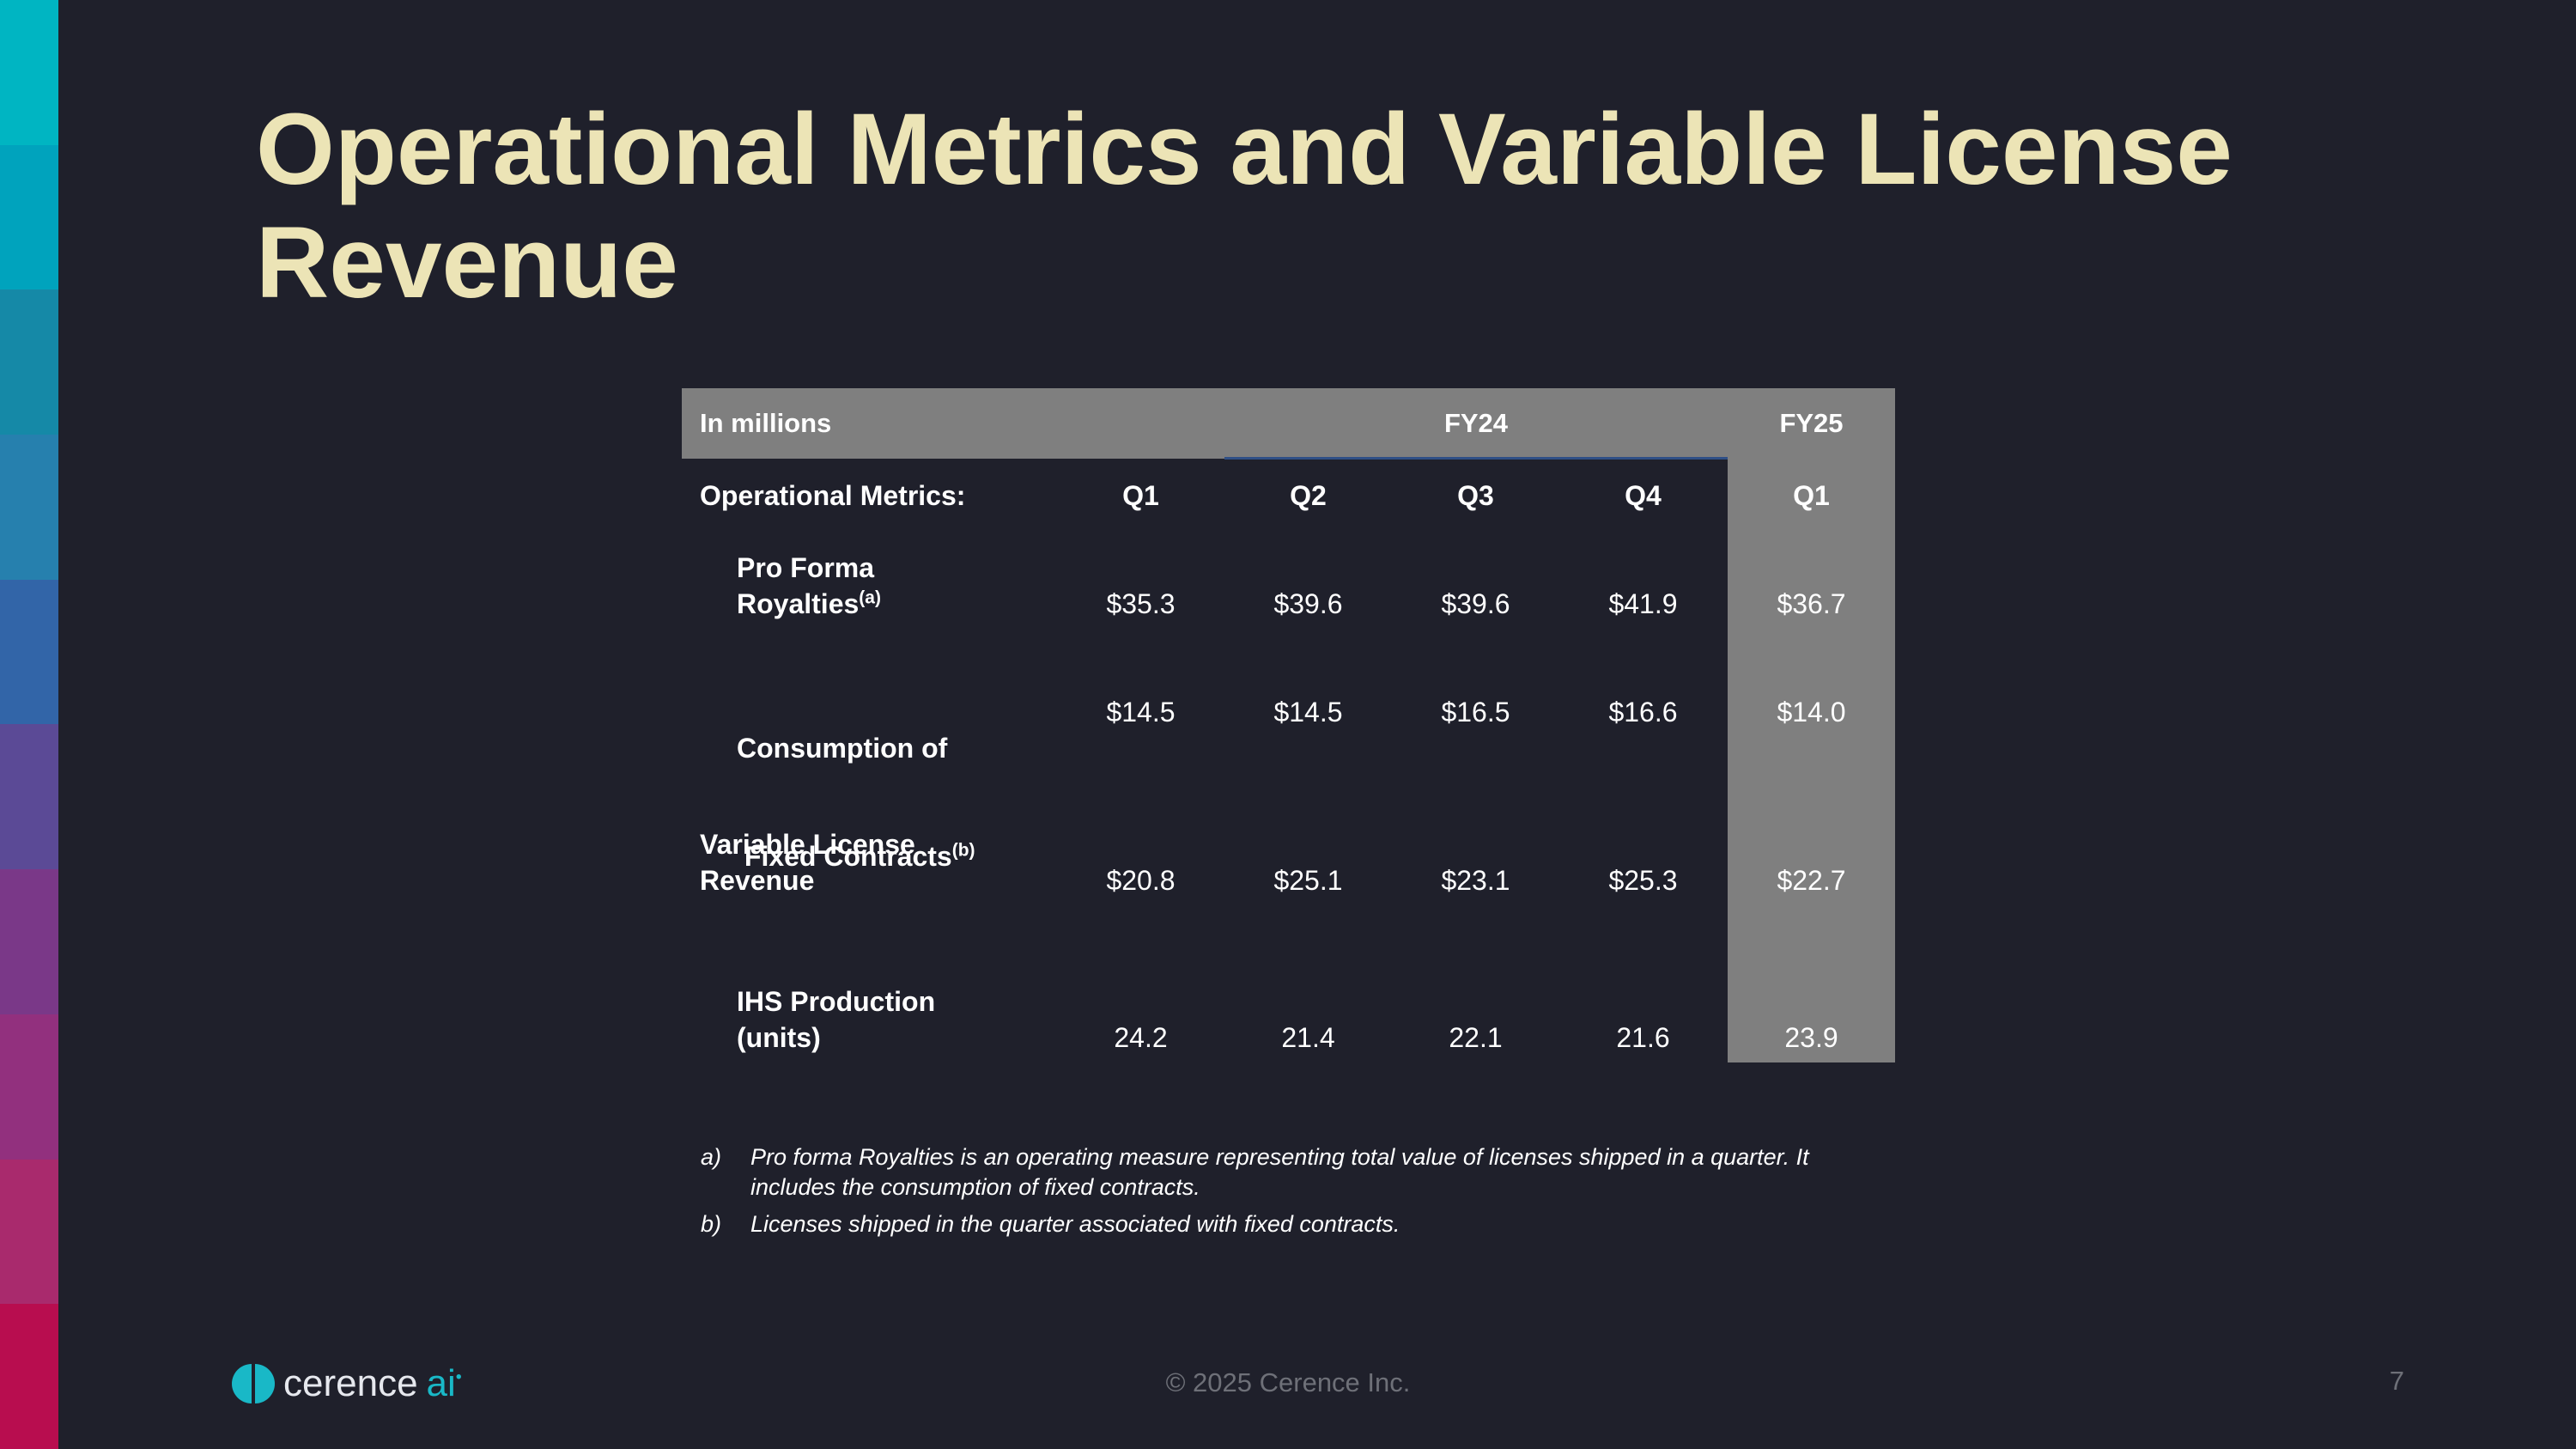  Describe the element at coordinates (806, 567) in the screenshot. I see `row-label-line: Pro Forma` at that location.